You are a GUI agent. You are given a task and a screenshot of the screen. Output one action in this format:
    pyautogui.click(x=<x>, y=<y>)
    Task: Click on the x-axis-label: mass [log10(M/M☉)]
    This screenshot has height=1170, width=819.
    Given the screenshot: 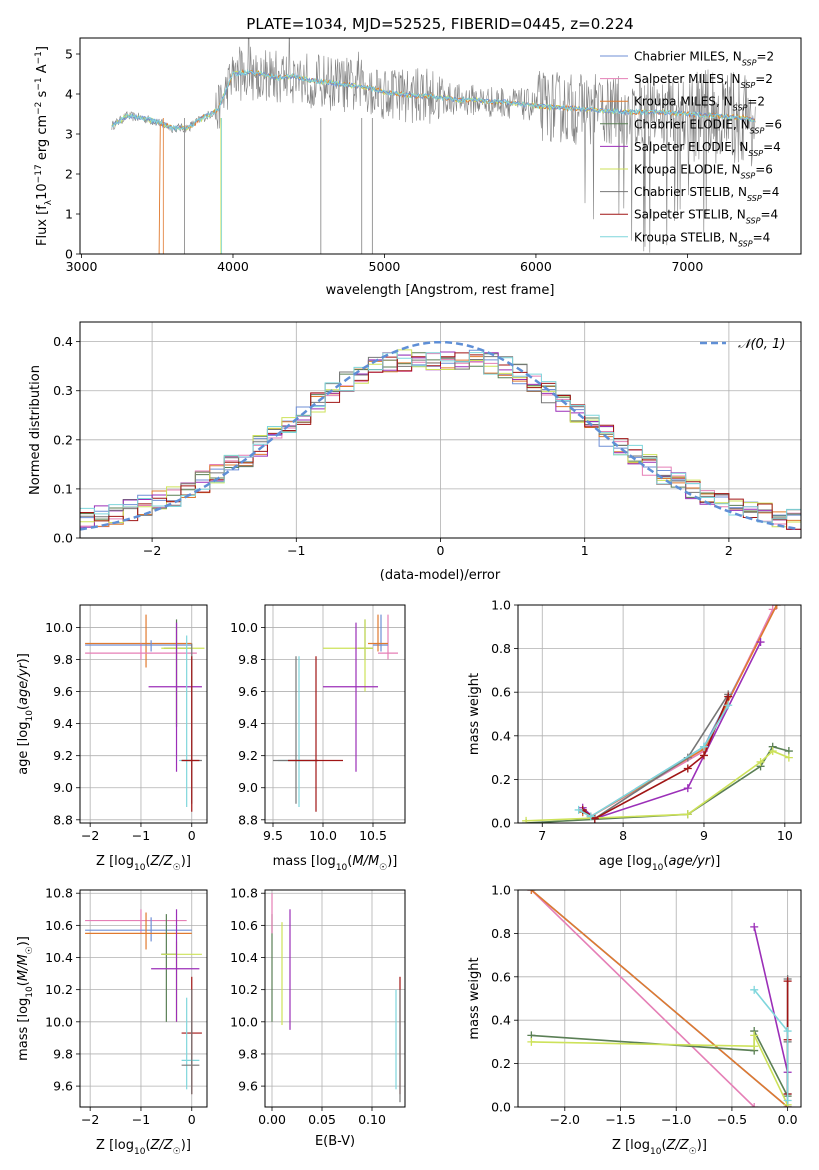 What is the action you would take?
    pyautogui.click(x=335, y=863)
    